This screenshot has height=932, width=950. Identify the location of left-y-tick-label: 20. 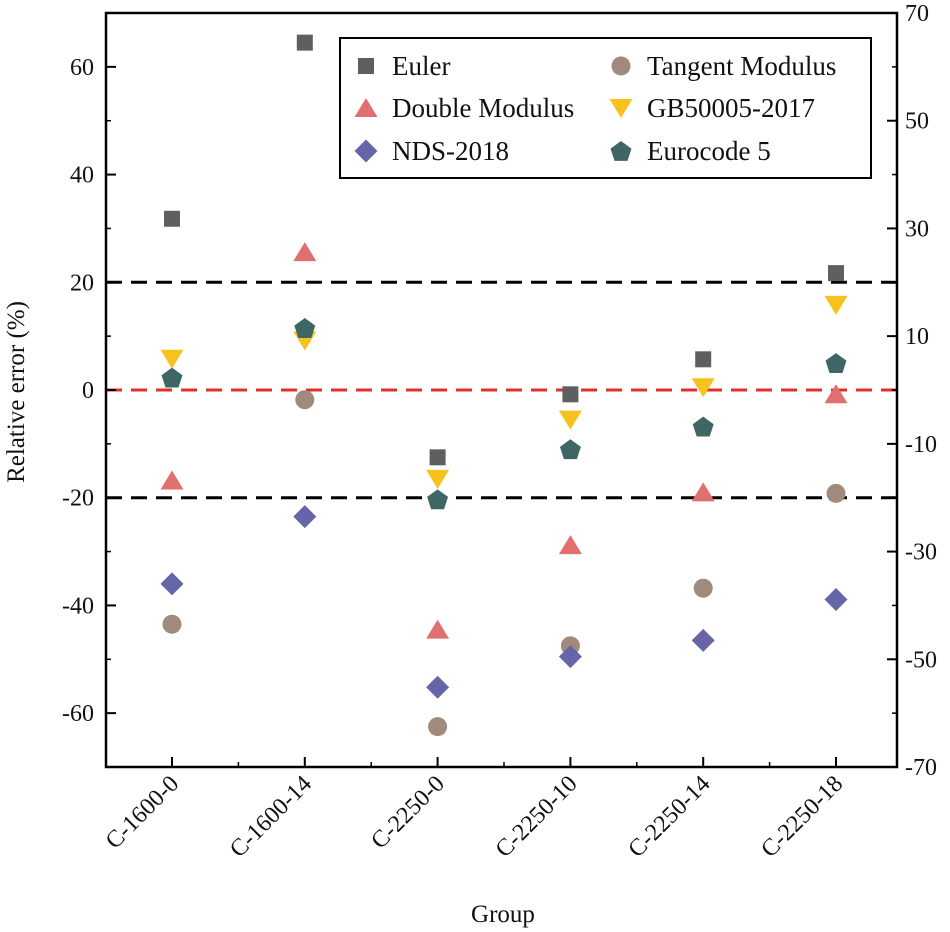
(82, 283).